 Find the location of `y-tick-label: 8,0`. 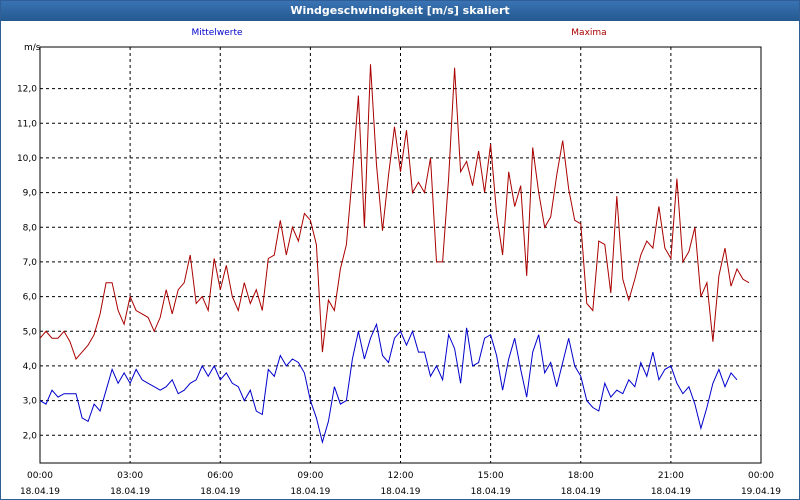

y-tick-label: 8,0 is located at coordinates (30, 228).